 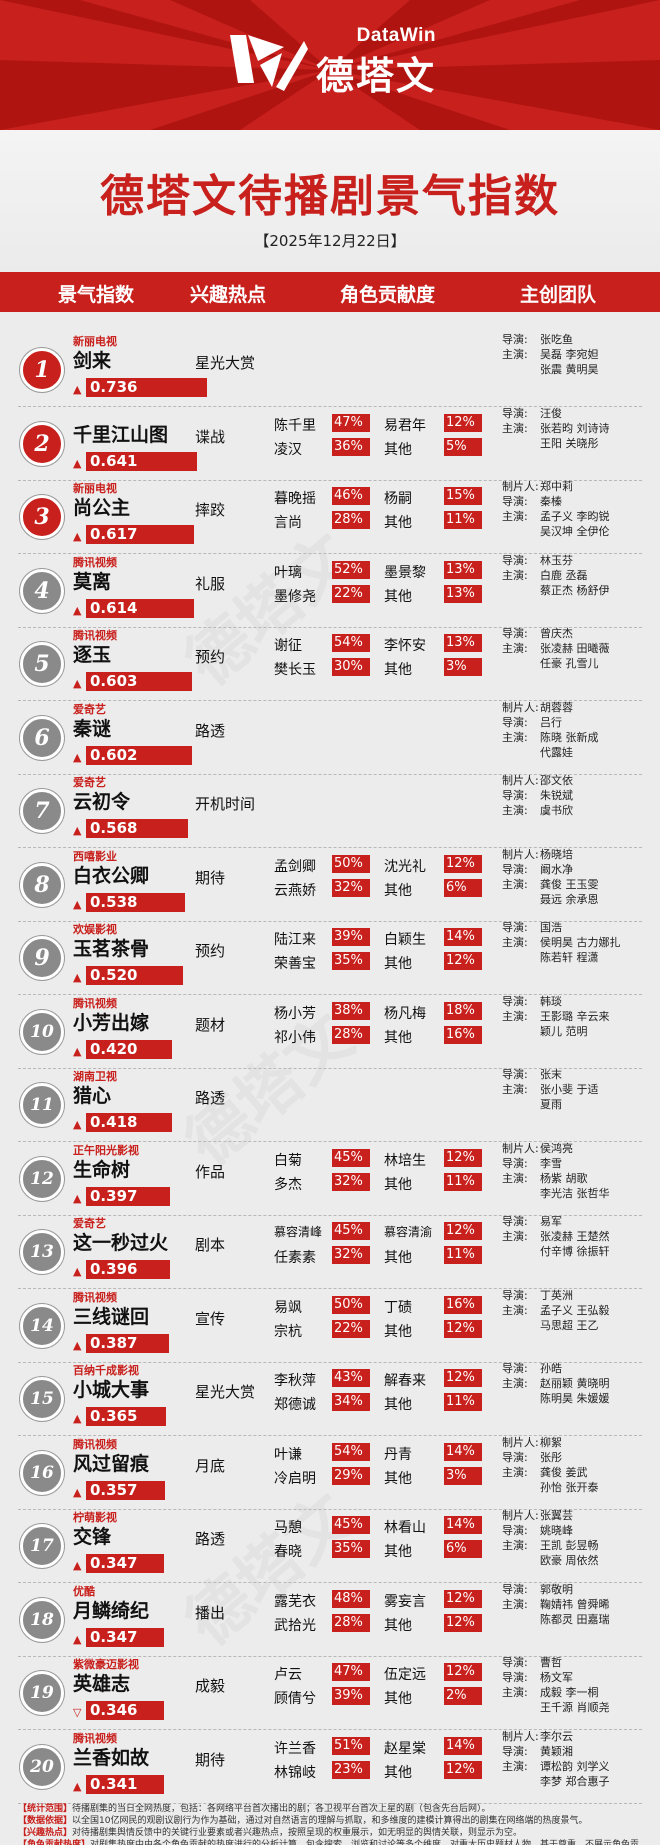 What do you see at coordinates (106, 1150) in the screenshot?
I see `platform-label: 正午阳光影视` at bounding box center [106, 1150].